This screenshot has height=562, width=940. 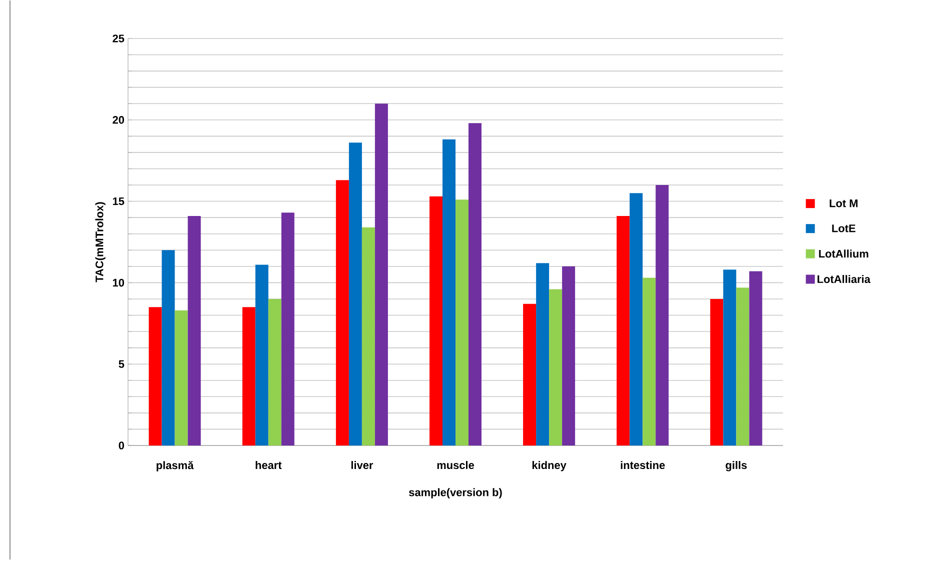 What do you see at coordinates (549, 465) in the screenshot?
I see `x-tick-label: kidney` at bounding box center [549, 465].